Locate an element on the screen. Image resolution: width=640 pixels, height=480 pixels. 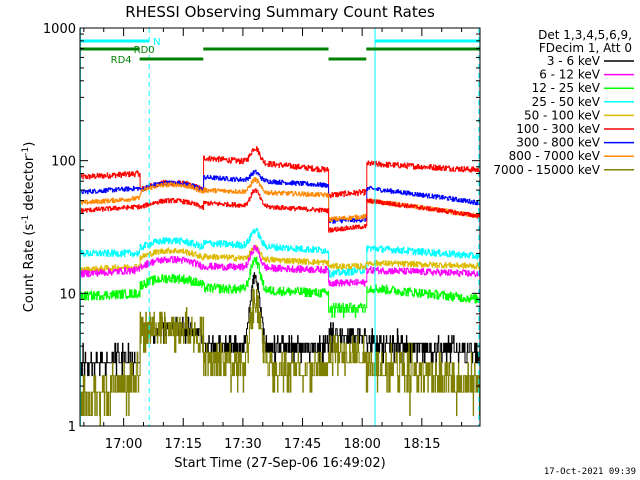
x-axis-label: Start Time (27-Sep-06 16:49:02) is located at coordinates (279, 463).